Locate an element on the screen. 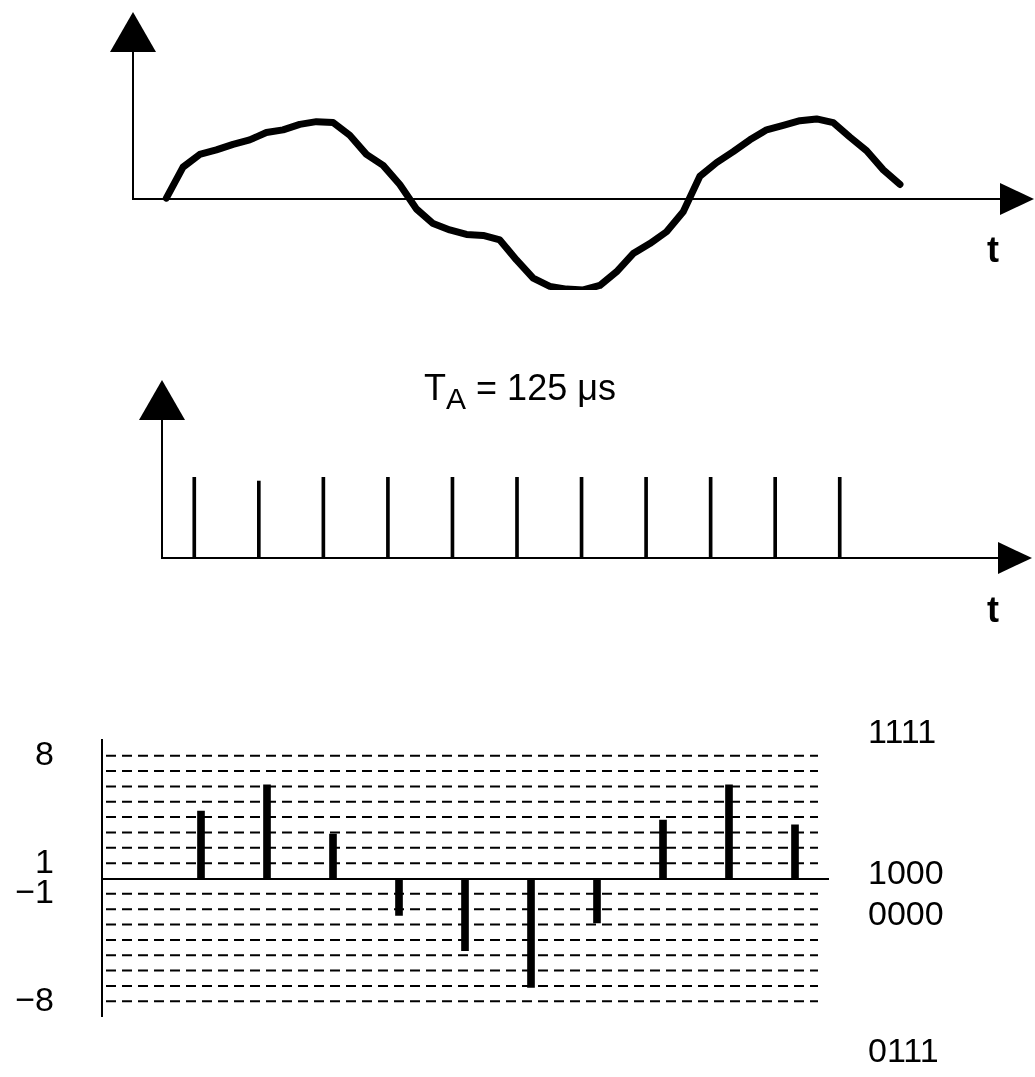 The height and width of the screenshot is (1077, 1035). y-tick-label: −8 is located at coordinates (34, 998).